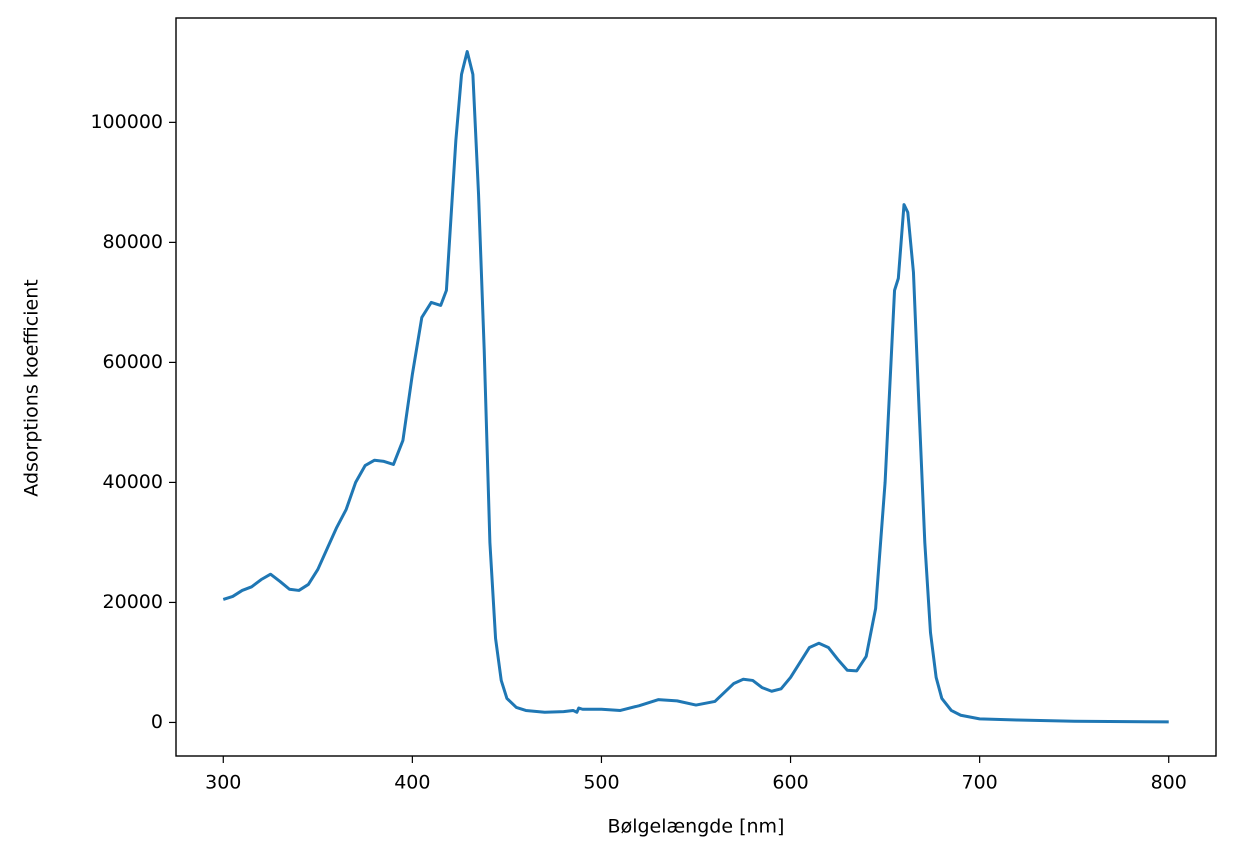 The height and width of the screenshot is (858, 1236). What do you see at coordinates (32, 387) in the screenshot?
I see `y-axis-label: Adsorptions koefficient` at bounding box center [32, 387].